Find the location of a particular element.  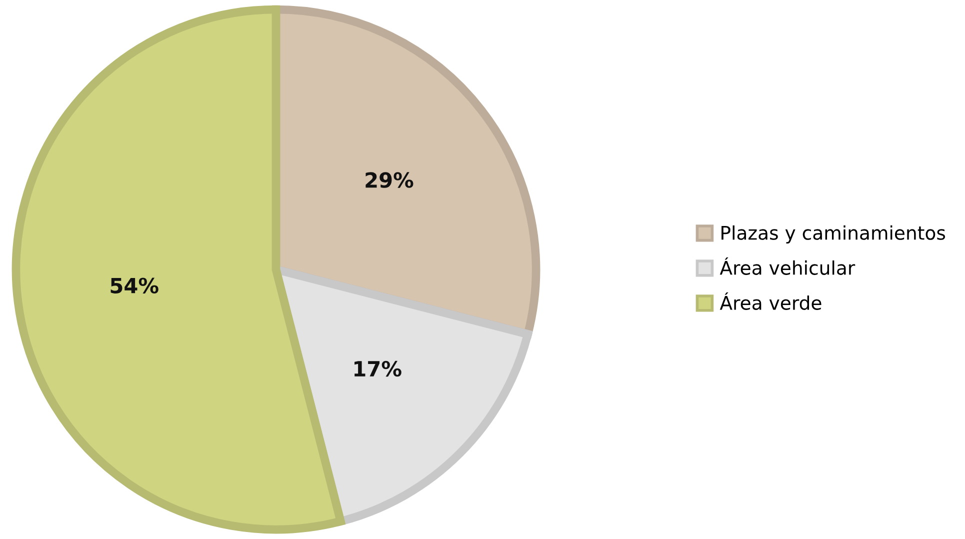

legend-label: Área verde is located at coordinates (771, 301).